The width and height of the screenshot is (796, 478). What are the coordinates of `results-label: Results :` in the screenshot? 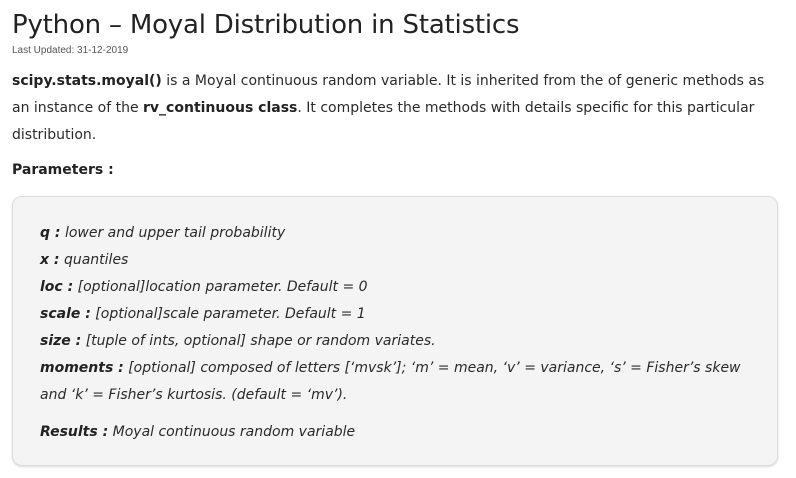 It's located at (74, 432).